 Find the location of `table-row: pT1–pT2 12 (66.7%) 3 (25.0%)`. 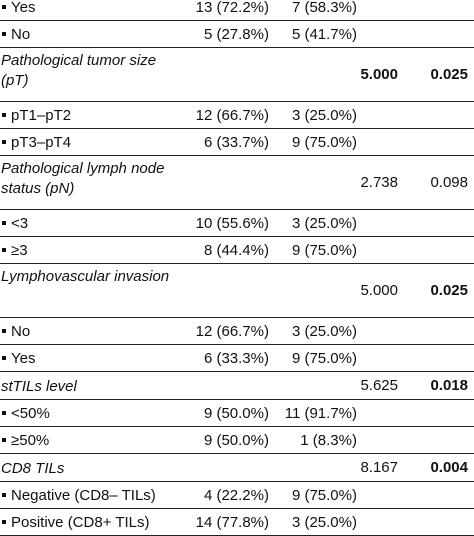

table-row: pT1–pT2 12 (66.7%) 3 (25.0%) is located at coordinates (237, 115).